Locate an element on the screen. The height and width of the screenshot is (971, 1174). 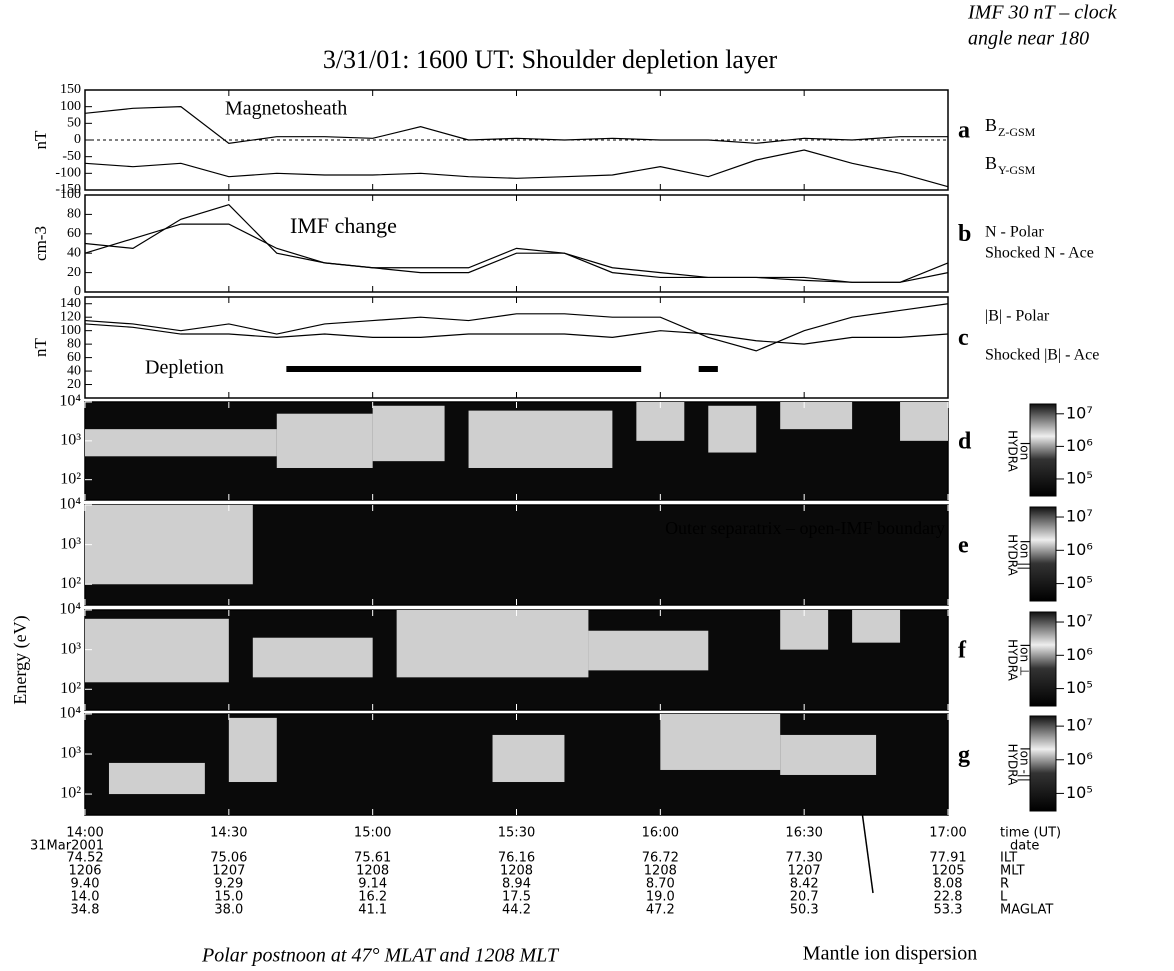
y-tick-label: 10⁴ is located at coordinates (70, 609).